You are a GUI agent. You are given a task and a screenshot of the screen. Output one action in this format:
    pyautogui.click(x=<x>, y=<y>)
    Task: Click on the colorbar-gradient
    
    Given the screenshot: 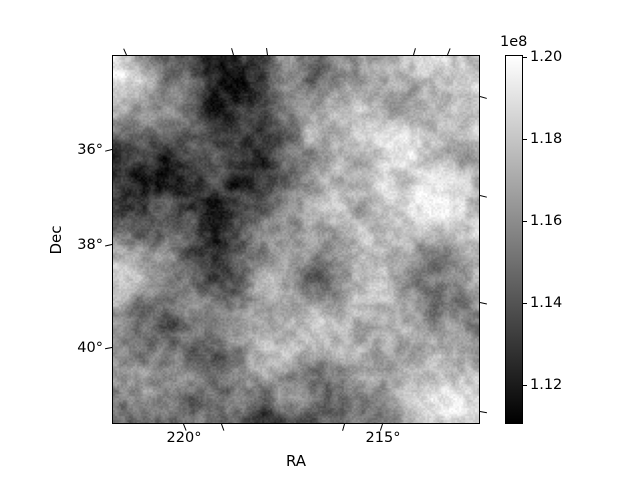 What is the action you would take?
    pyautogui.click(x=514, y=239)
    